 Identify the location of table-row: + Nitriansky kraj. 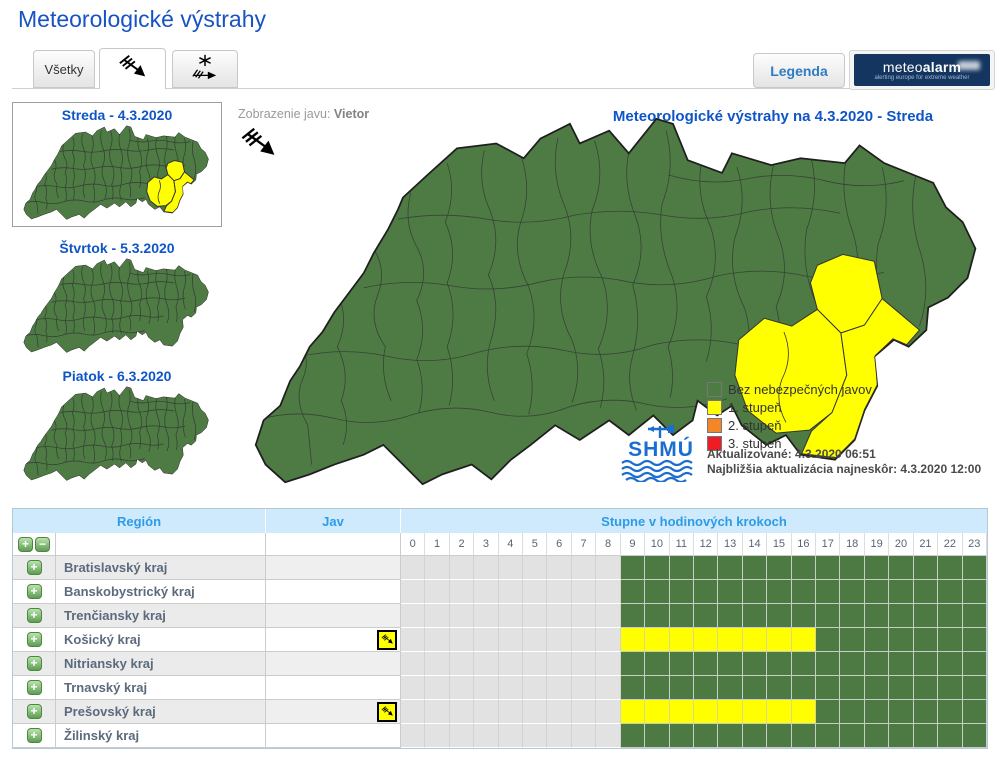
(500, 664).